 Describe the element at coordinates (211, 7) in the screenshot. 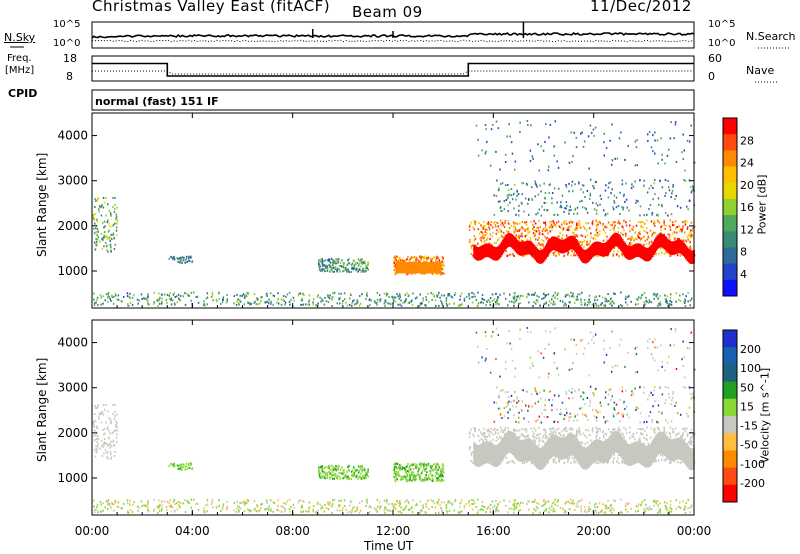

I see `station-title: Christmas Valley East (fitACF)` at that location.